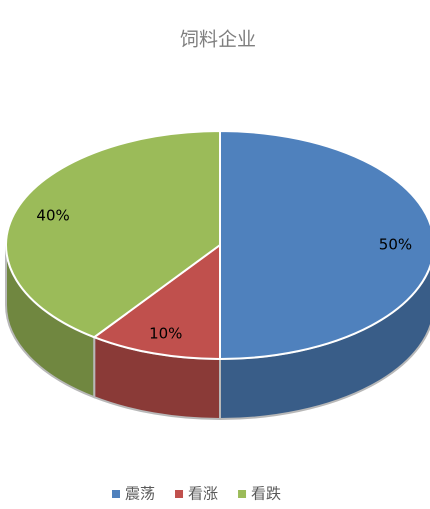 This screenshot has width=430, height=509. I want to click on pie-slice, so click(156, 302).